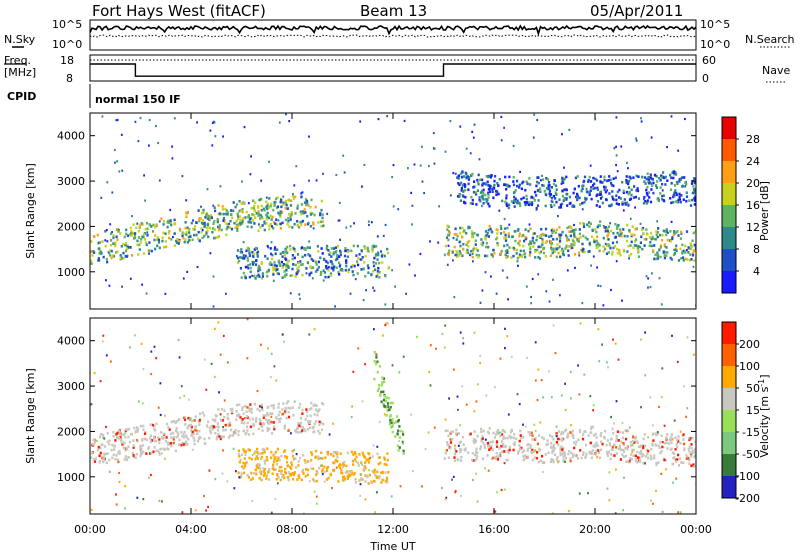 Image resolution: width=800 pixels, height=554 pixels. What do you see at coordinates (729, 216) in the screenshot?
I see `power-colorbar-swatch` at bounding box center [729, 216].